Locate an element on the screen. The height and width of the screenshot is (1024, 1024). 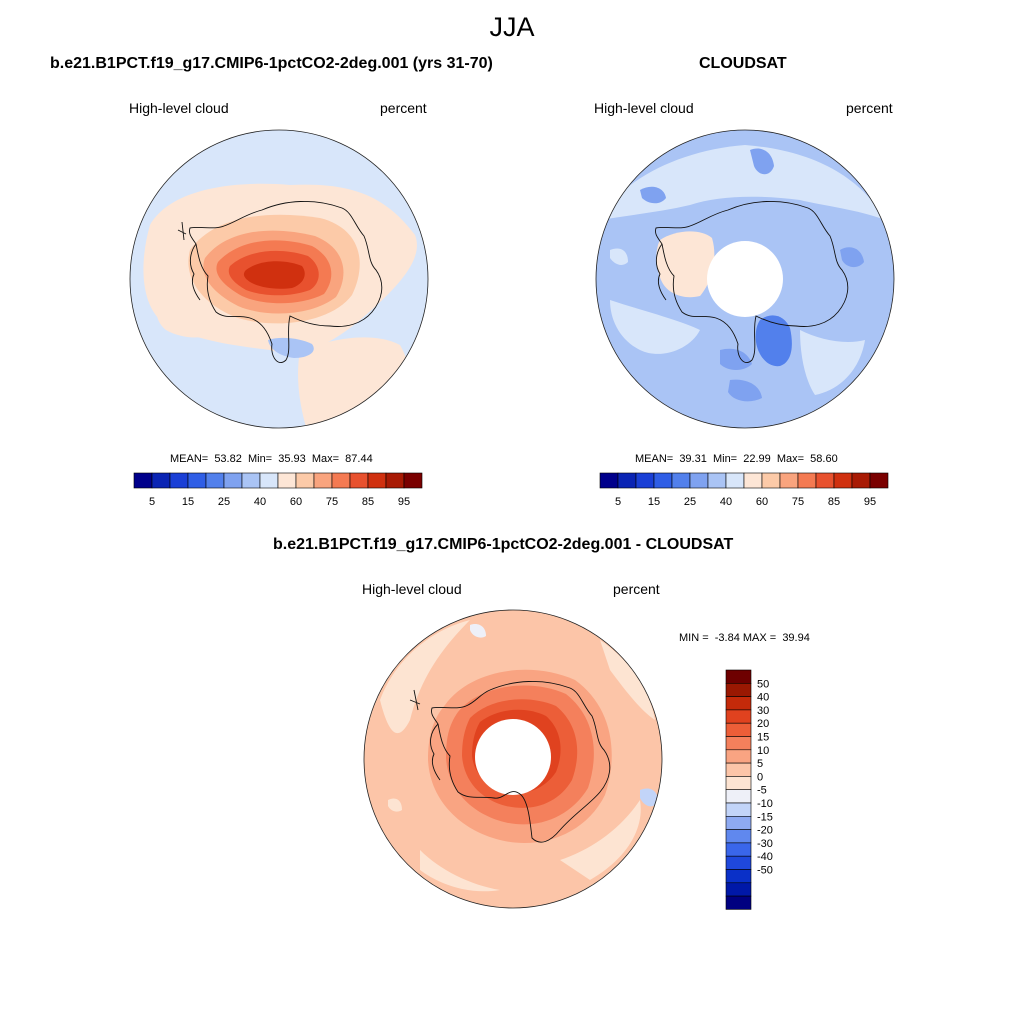
colorbar-difference-tick-label: -20 is located at coordinates (765, 831).